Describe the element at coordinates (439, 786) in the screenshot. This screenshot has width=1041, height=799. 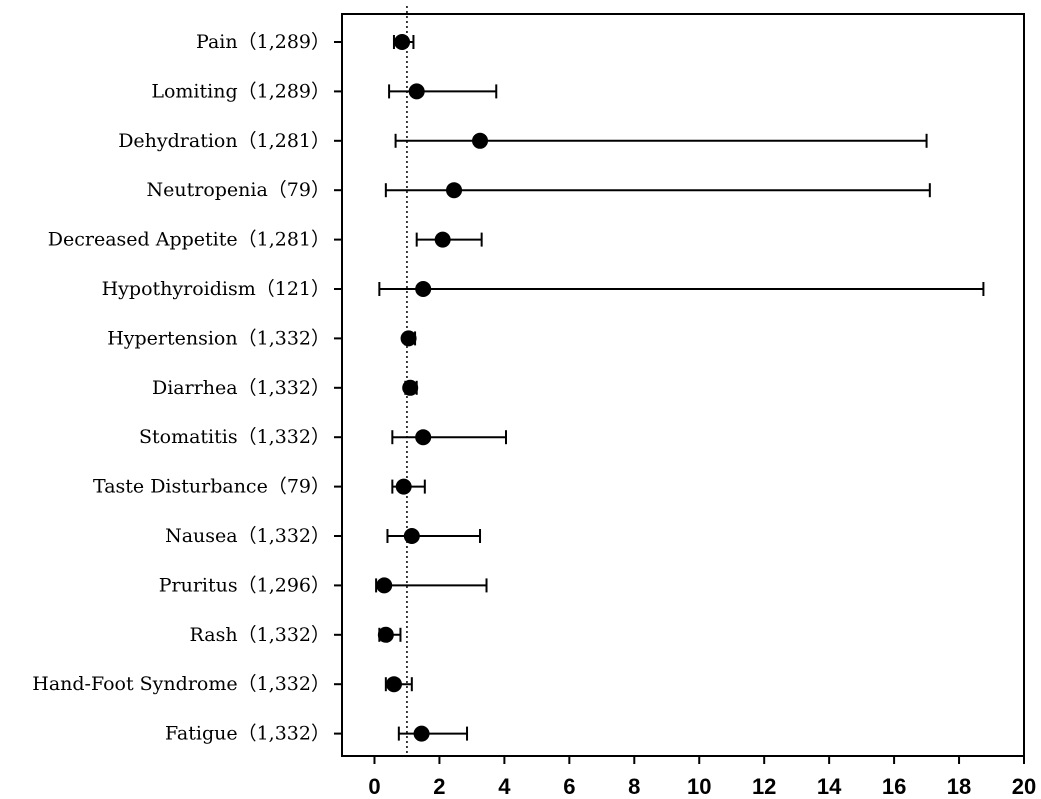
I see `x-tick-label: 2` at that location.